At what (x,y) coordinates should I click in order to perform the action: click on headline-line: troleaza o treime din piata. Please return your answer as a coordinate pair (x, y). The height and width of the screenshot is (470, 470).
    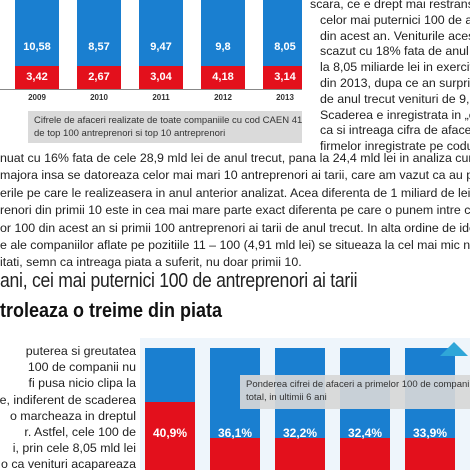
    Looking at the image, I should click on (111, 311).